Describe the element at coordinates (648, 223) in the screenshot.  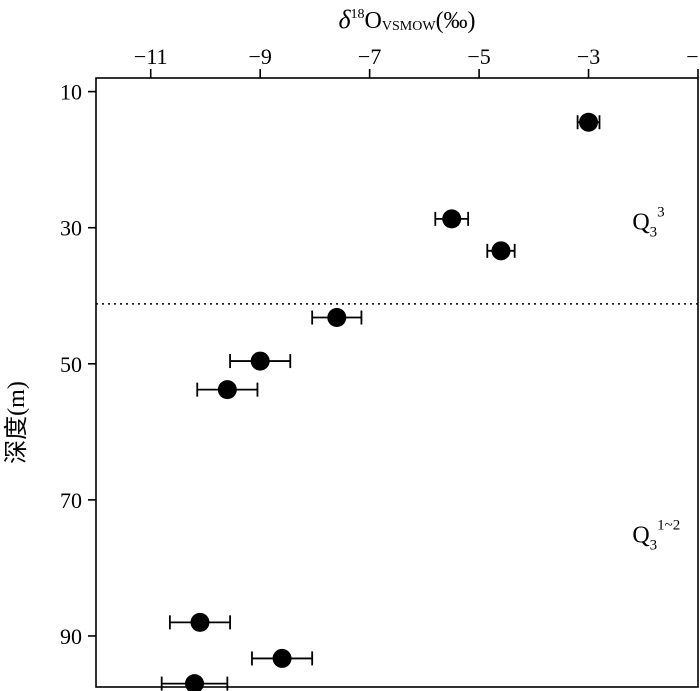
I see `stratigraphic-unit-label: Q33` at that location.